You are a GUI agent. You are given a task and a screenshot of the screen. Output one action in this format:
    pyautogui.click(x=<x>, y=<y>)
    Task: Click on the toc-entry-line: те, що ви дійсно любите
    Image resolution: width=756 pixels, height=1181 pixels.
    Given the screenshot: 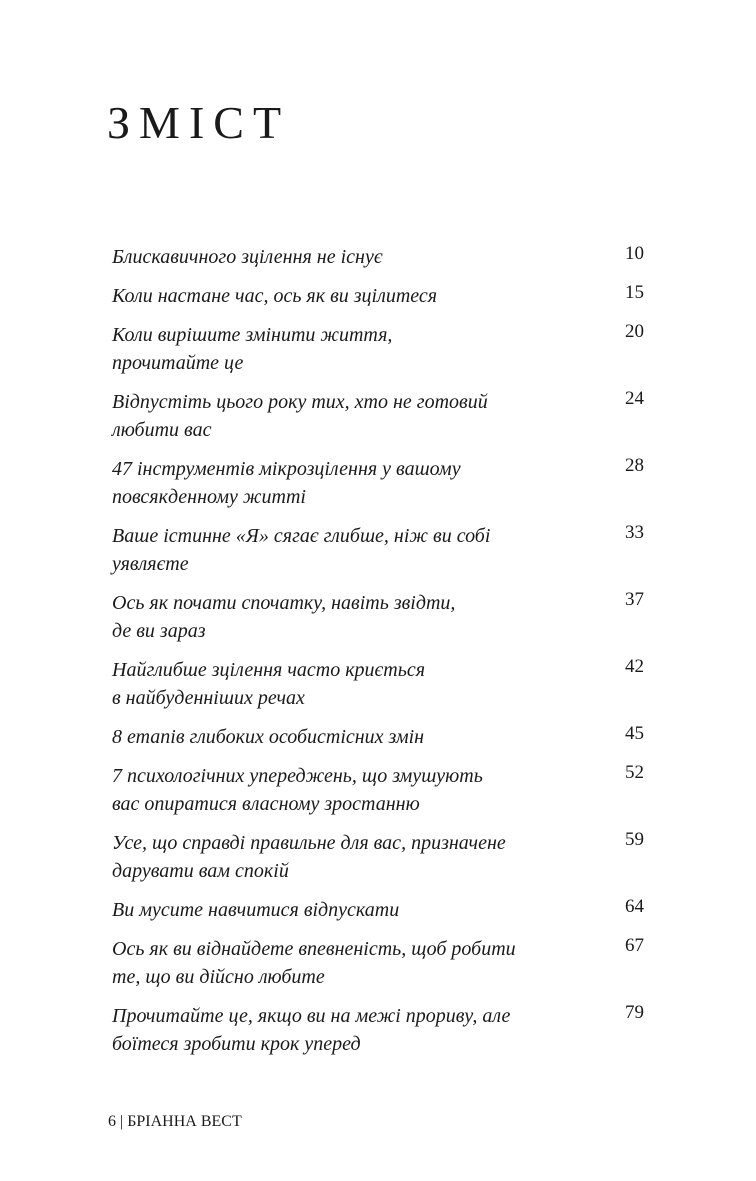 What is the action you would take?
    pyautogui.click(x=218, y=977)
    